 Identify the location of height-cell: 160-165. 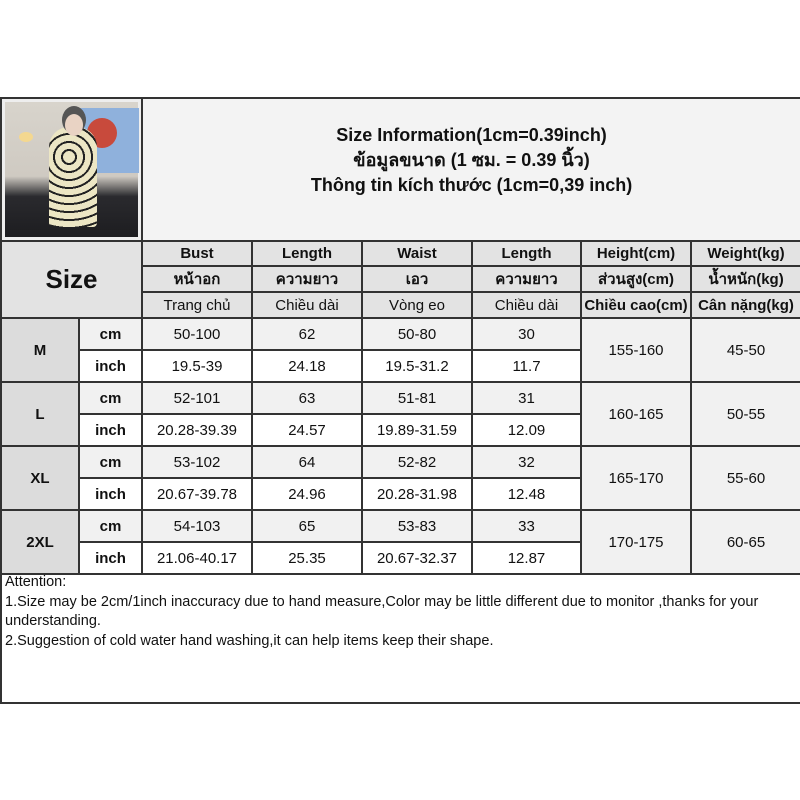
(636, 414).